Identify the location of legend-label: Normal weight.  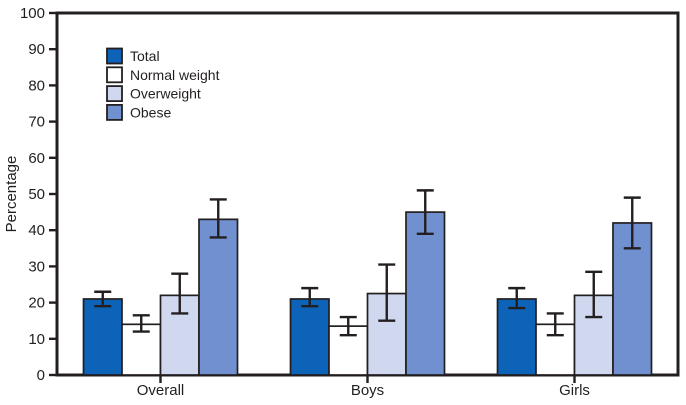
(175, 75).